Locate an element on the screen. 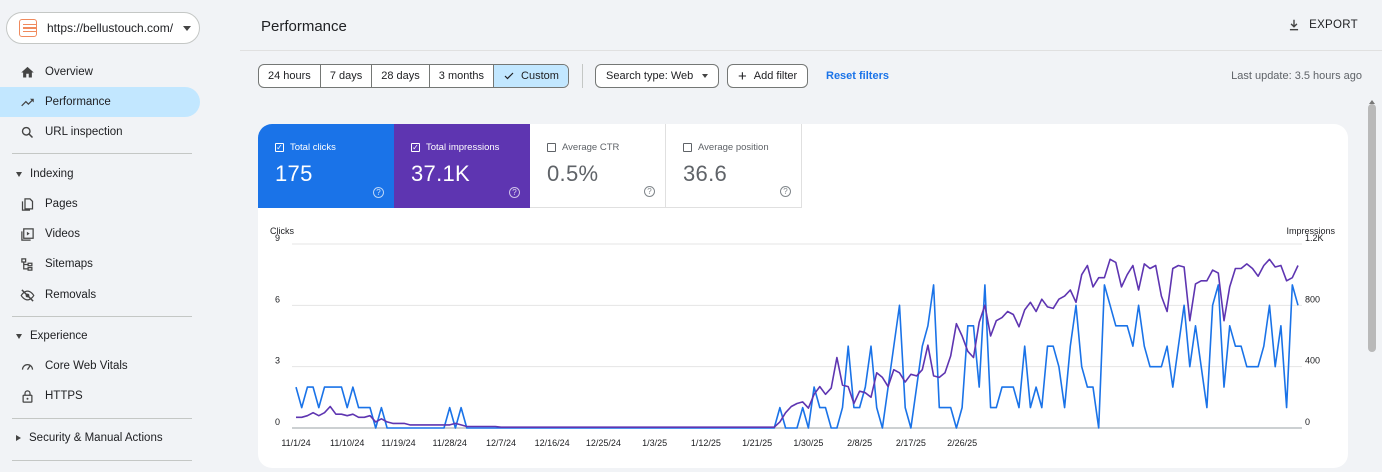 Image resolution: width=1382 pixels, height=472 pixels. property-selector: https://bellustouch.com/ is located at coordinates (103, 28).